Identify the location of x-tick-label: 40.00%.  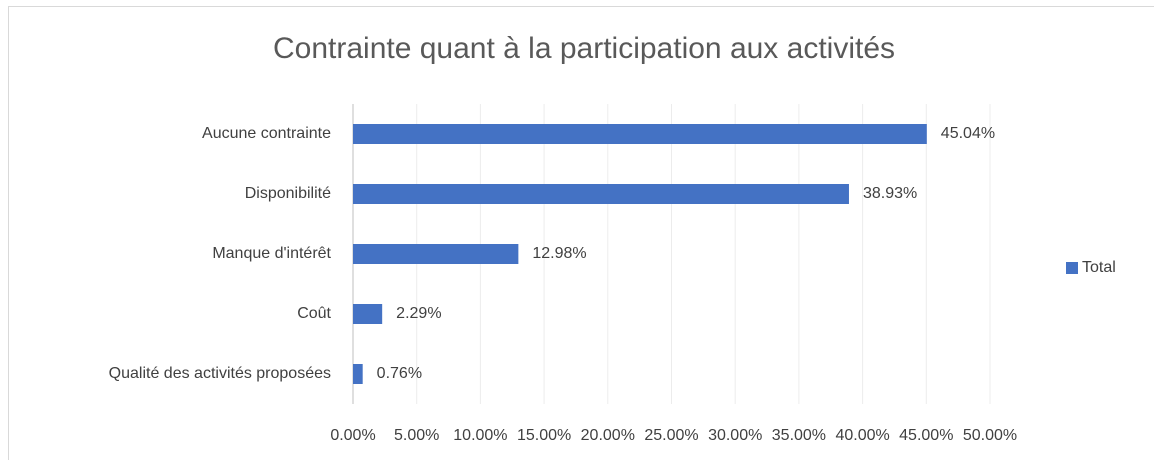
(862, 435).